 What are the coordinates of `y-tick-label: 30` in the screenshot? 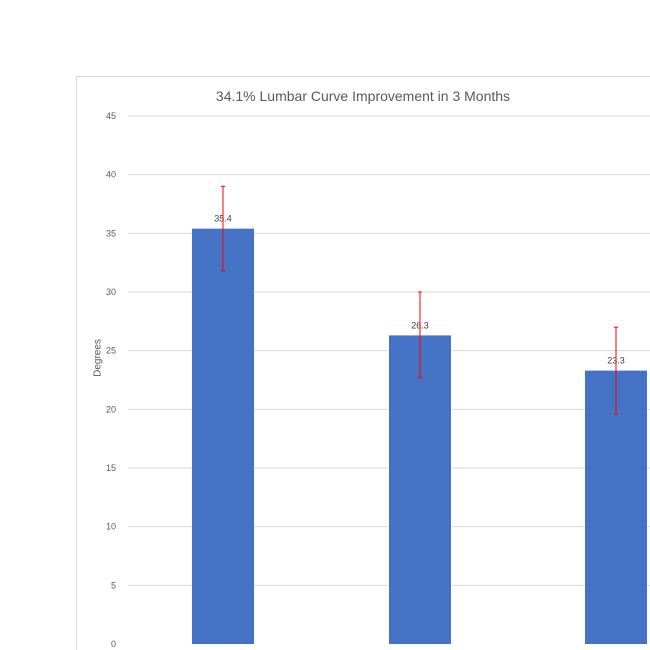 It's located at (111, 292).